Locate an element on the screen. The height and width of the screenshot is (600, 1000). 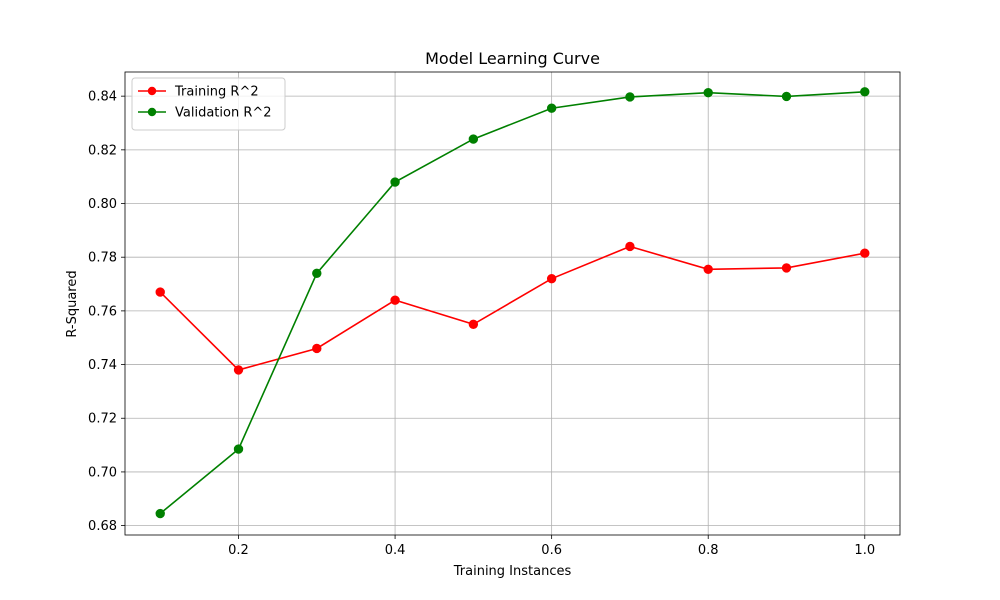
legend-box is located at coordinates (208, 104).